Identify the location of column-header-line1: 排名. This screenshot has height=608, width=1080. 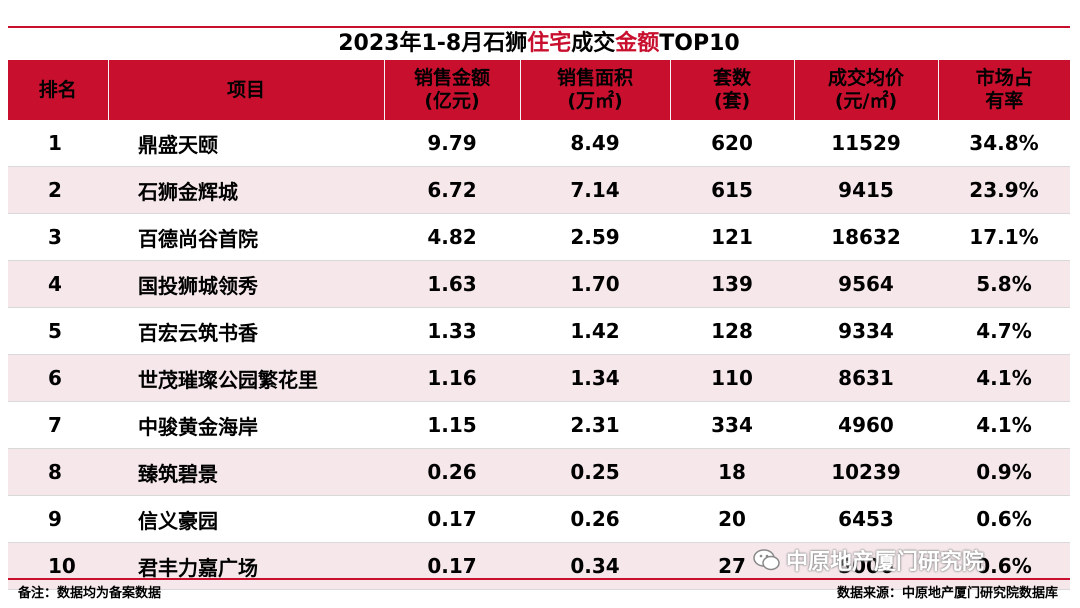
(57, 89).